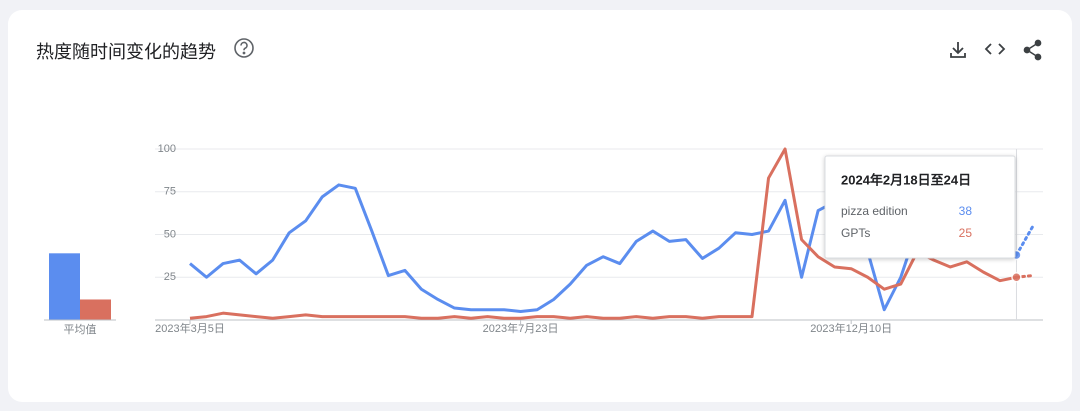  I want to click on embed-icon, so click(995, 49).